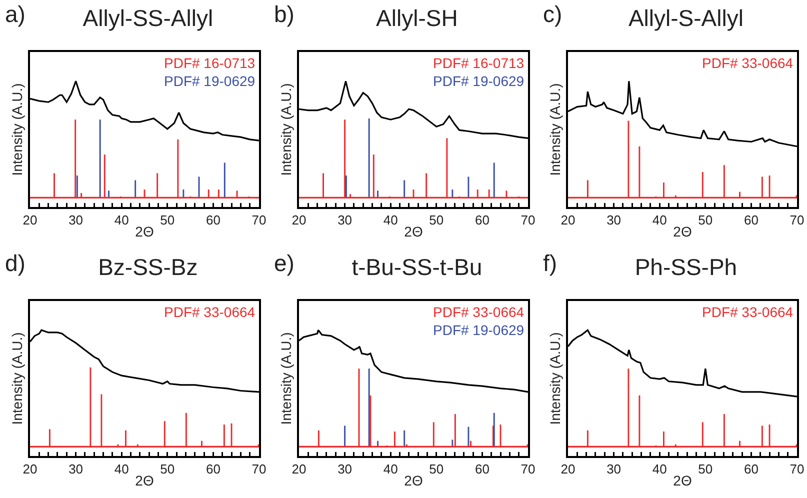 Image resolution: width=807 pixels, height=498 pixels. What do you see at coordinates (417, 18) in the screenshot?
I see `chart-title: Allyl-SH` at bounding box center [417, 18].